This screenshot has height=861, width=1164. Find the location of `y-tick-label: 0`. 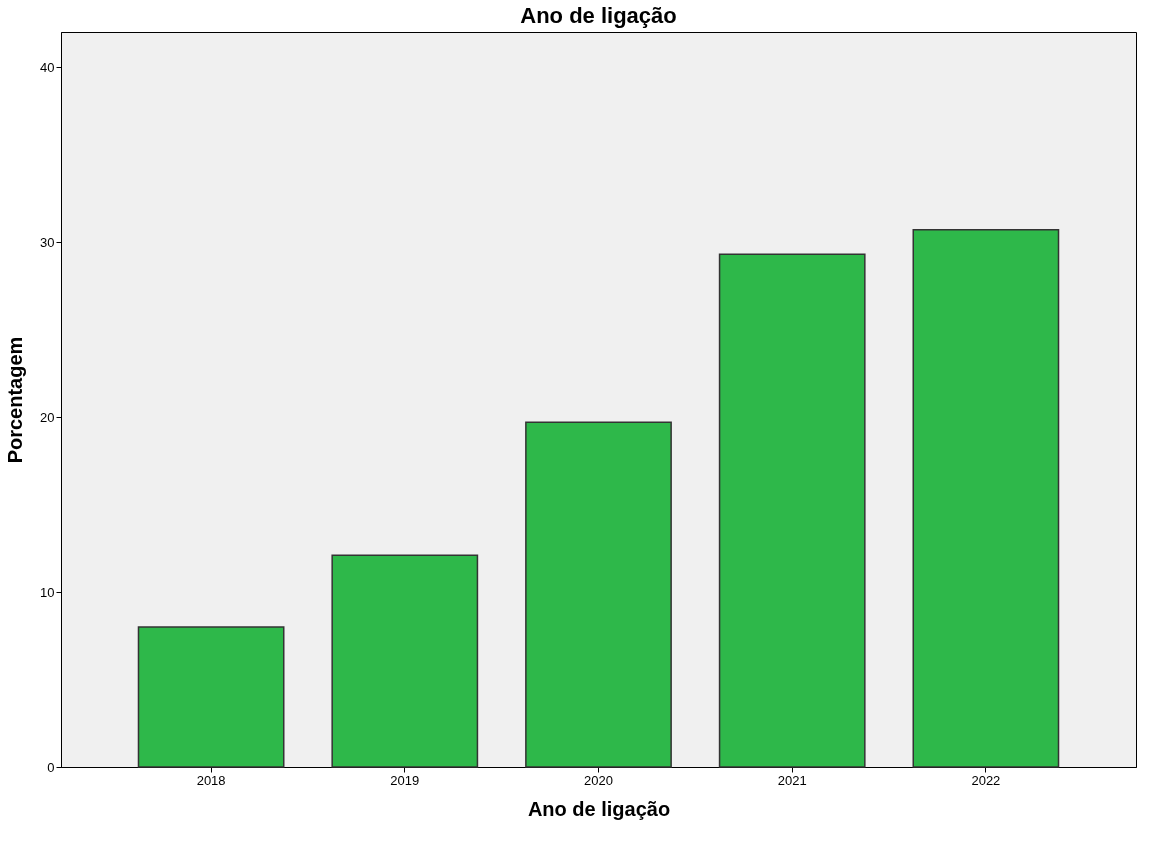

y-tick-label: 0 is located at coordinates (51, 767).